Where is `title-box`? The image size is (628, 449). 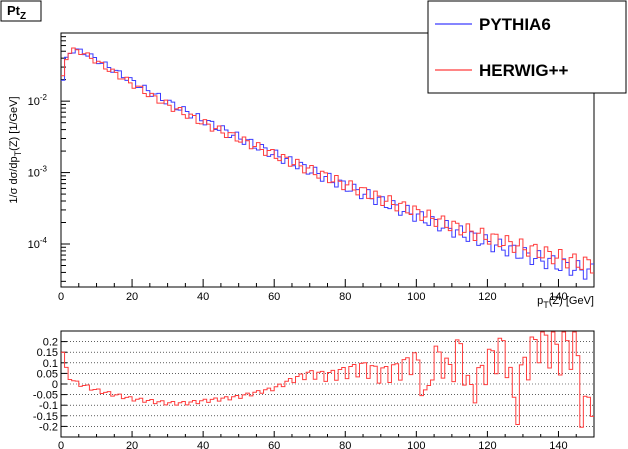 title-box is located at coordinates (21, 11).